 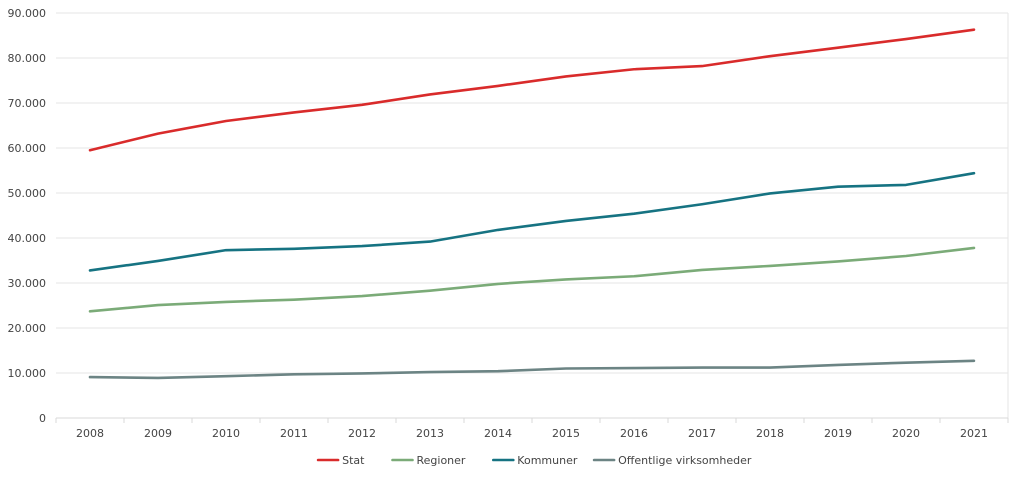 What do you see at coordinates (547, 460) in the screenshot?
I see `legend-label: Kommuner` at bounding box center [547, 460].